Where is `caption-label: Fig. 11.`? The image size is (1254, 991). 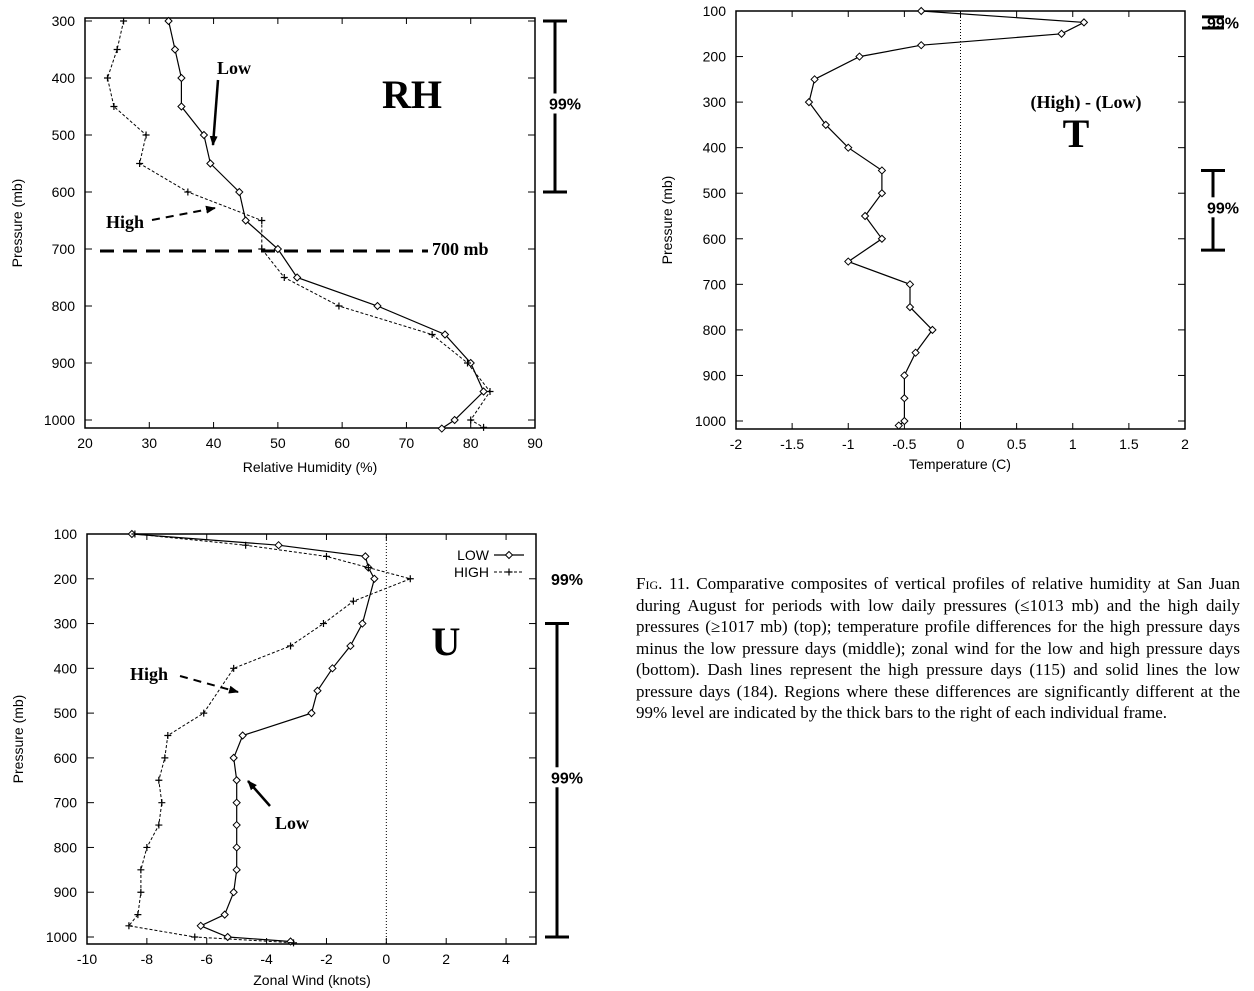
caption-label: Fig. 11. is located at coordinates (663, 583).